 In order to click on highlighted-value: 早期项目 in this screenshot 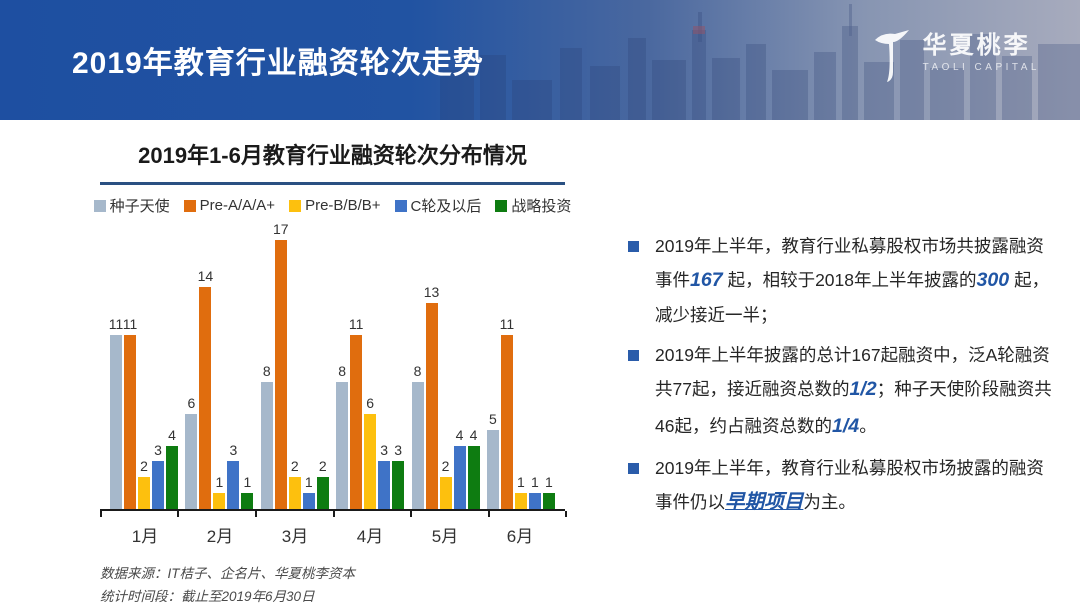, I will do `click(764, 502)`.